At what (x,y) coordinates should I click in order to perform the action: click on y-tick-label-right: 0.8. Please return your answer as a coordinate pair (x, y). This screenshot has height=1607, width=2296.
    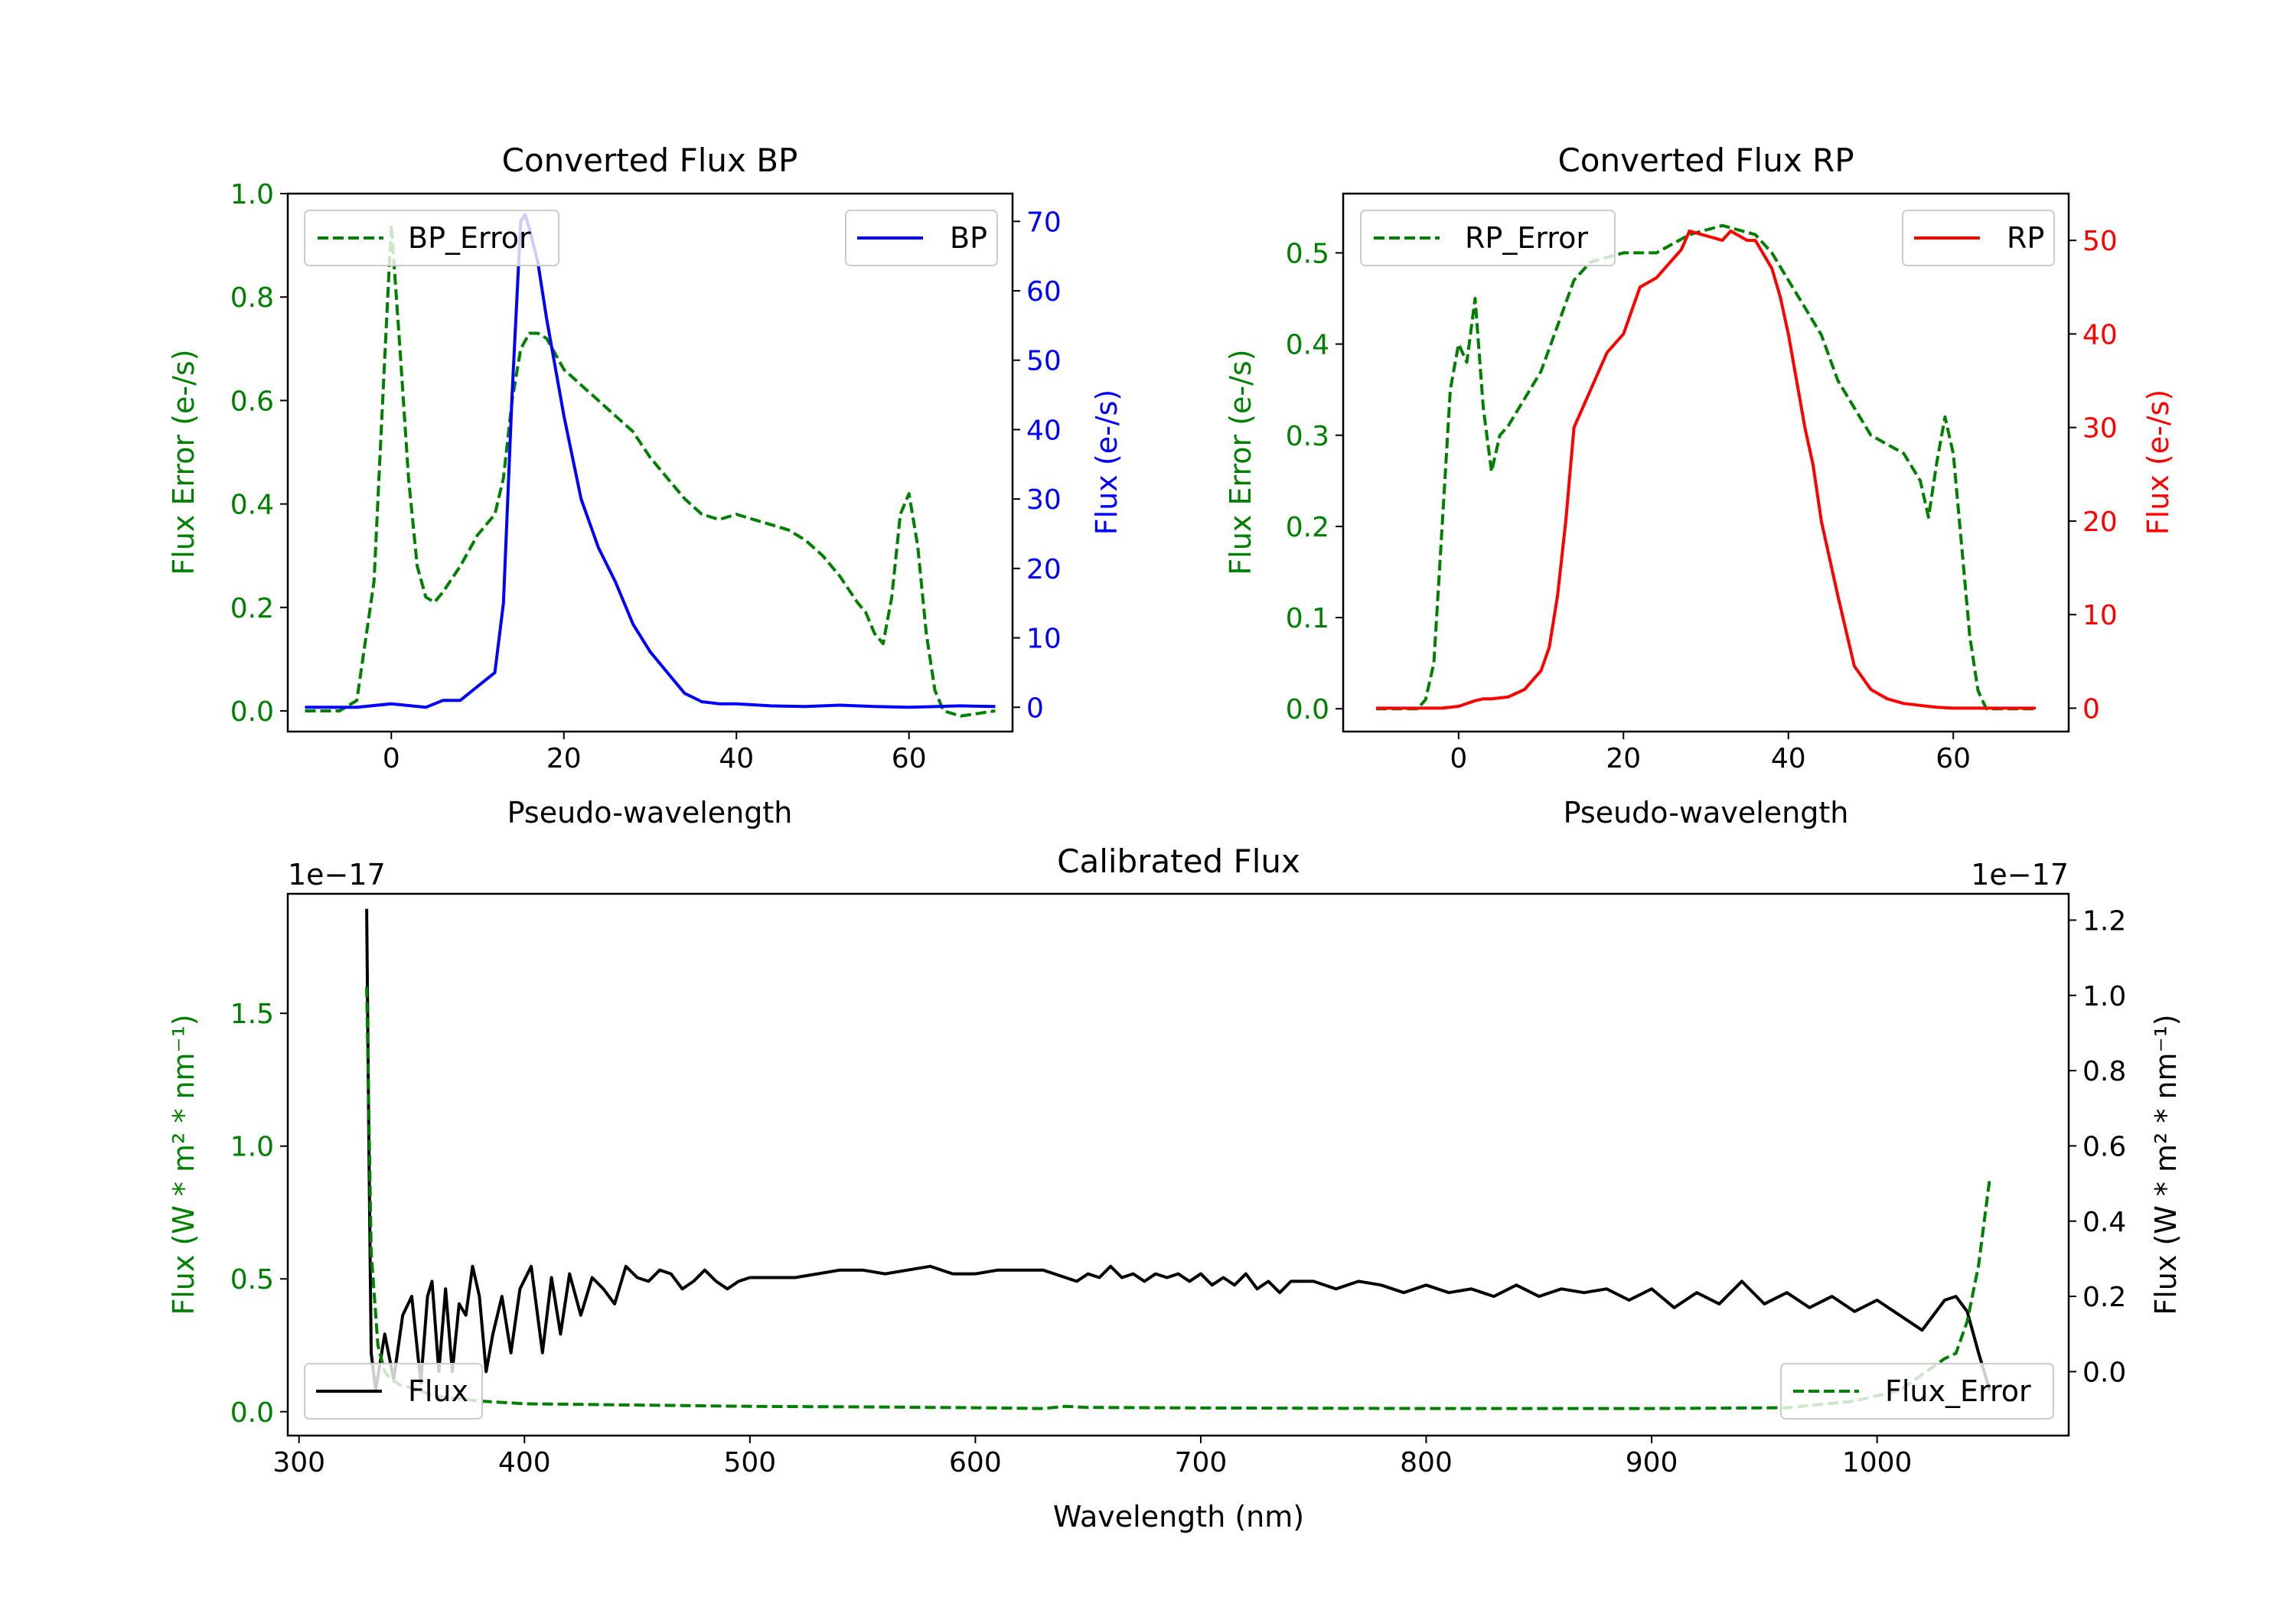
    Looking at the image, I should click on (2104, 1071).